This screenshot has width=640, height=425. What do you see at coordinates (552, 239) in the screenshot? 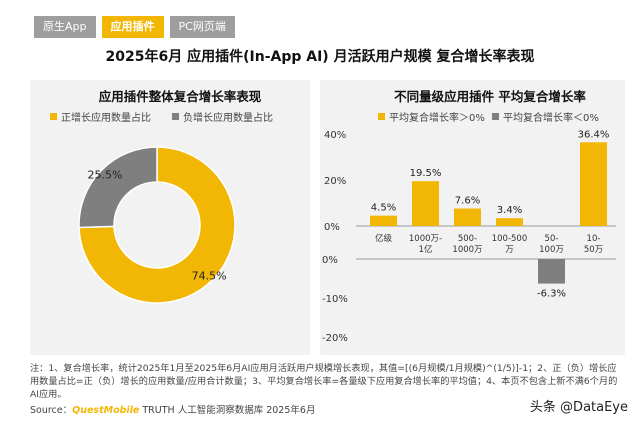
I see `x-category-line: 50-` at bounding box center [552, 239].